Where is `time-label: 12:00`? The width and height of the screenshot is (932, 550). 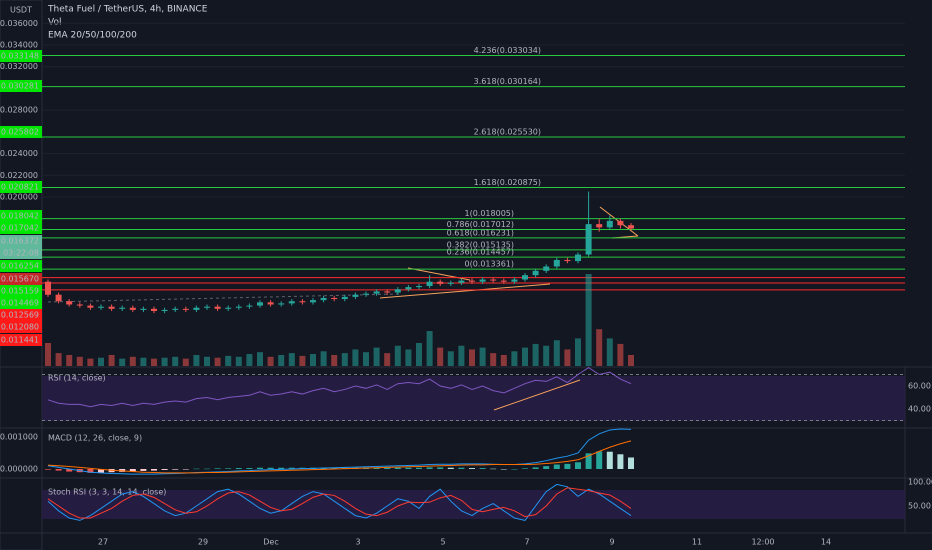
time-label: 12:00 is located at coordinates (762, 542).